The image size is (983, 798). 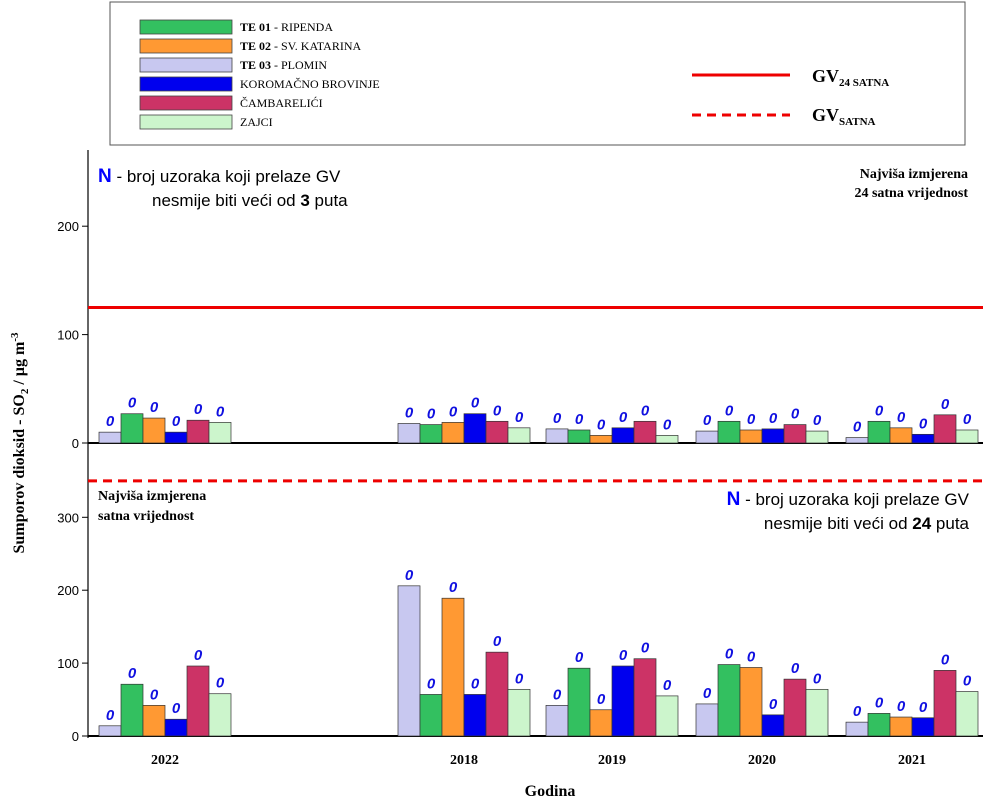 I want to click on legend-item-label: TE 03 - PLOMIN, so click(x=283, y=65).